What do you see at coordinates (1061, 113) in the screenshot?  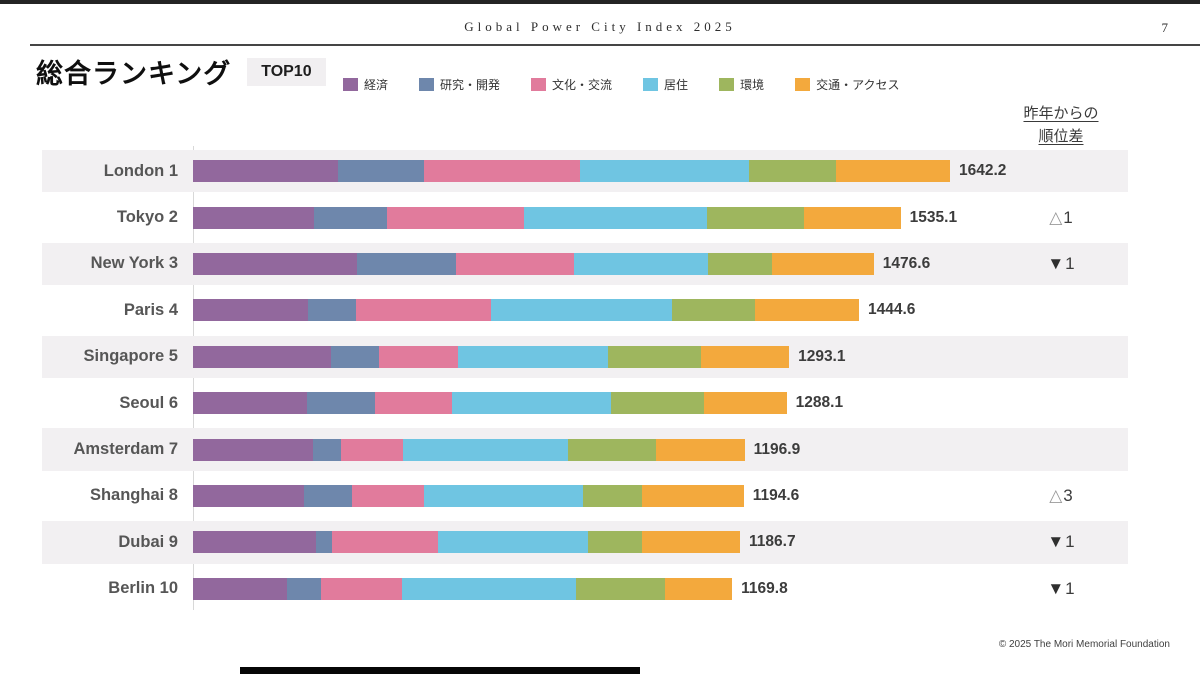 I see `rank-change-header-line1: 昨年からの` at bounding box center [1061, 113].